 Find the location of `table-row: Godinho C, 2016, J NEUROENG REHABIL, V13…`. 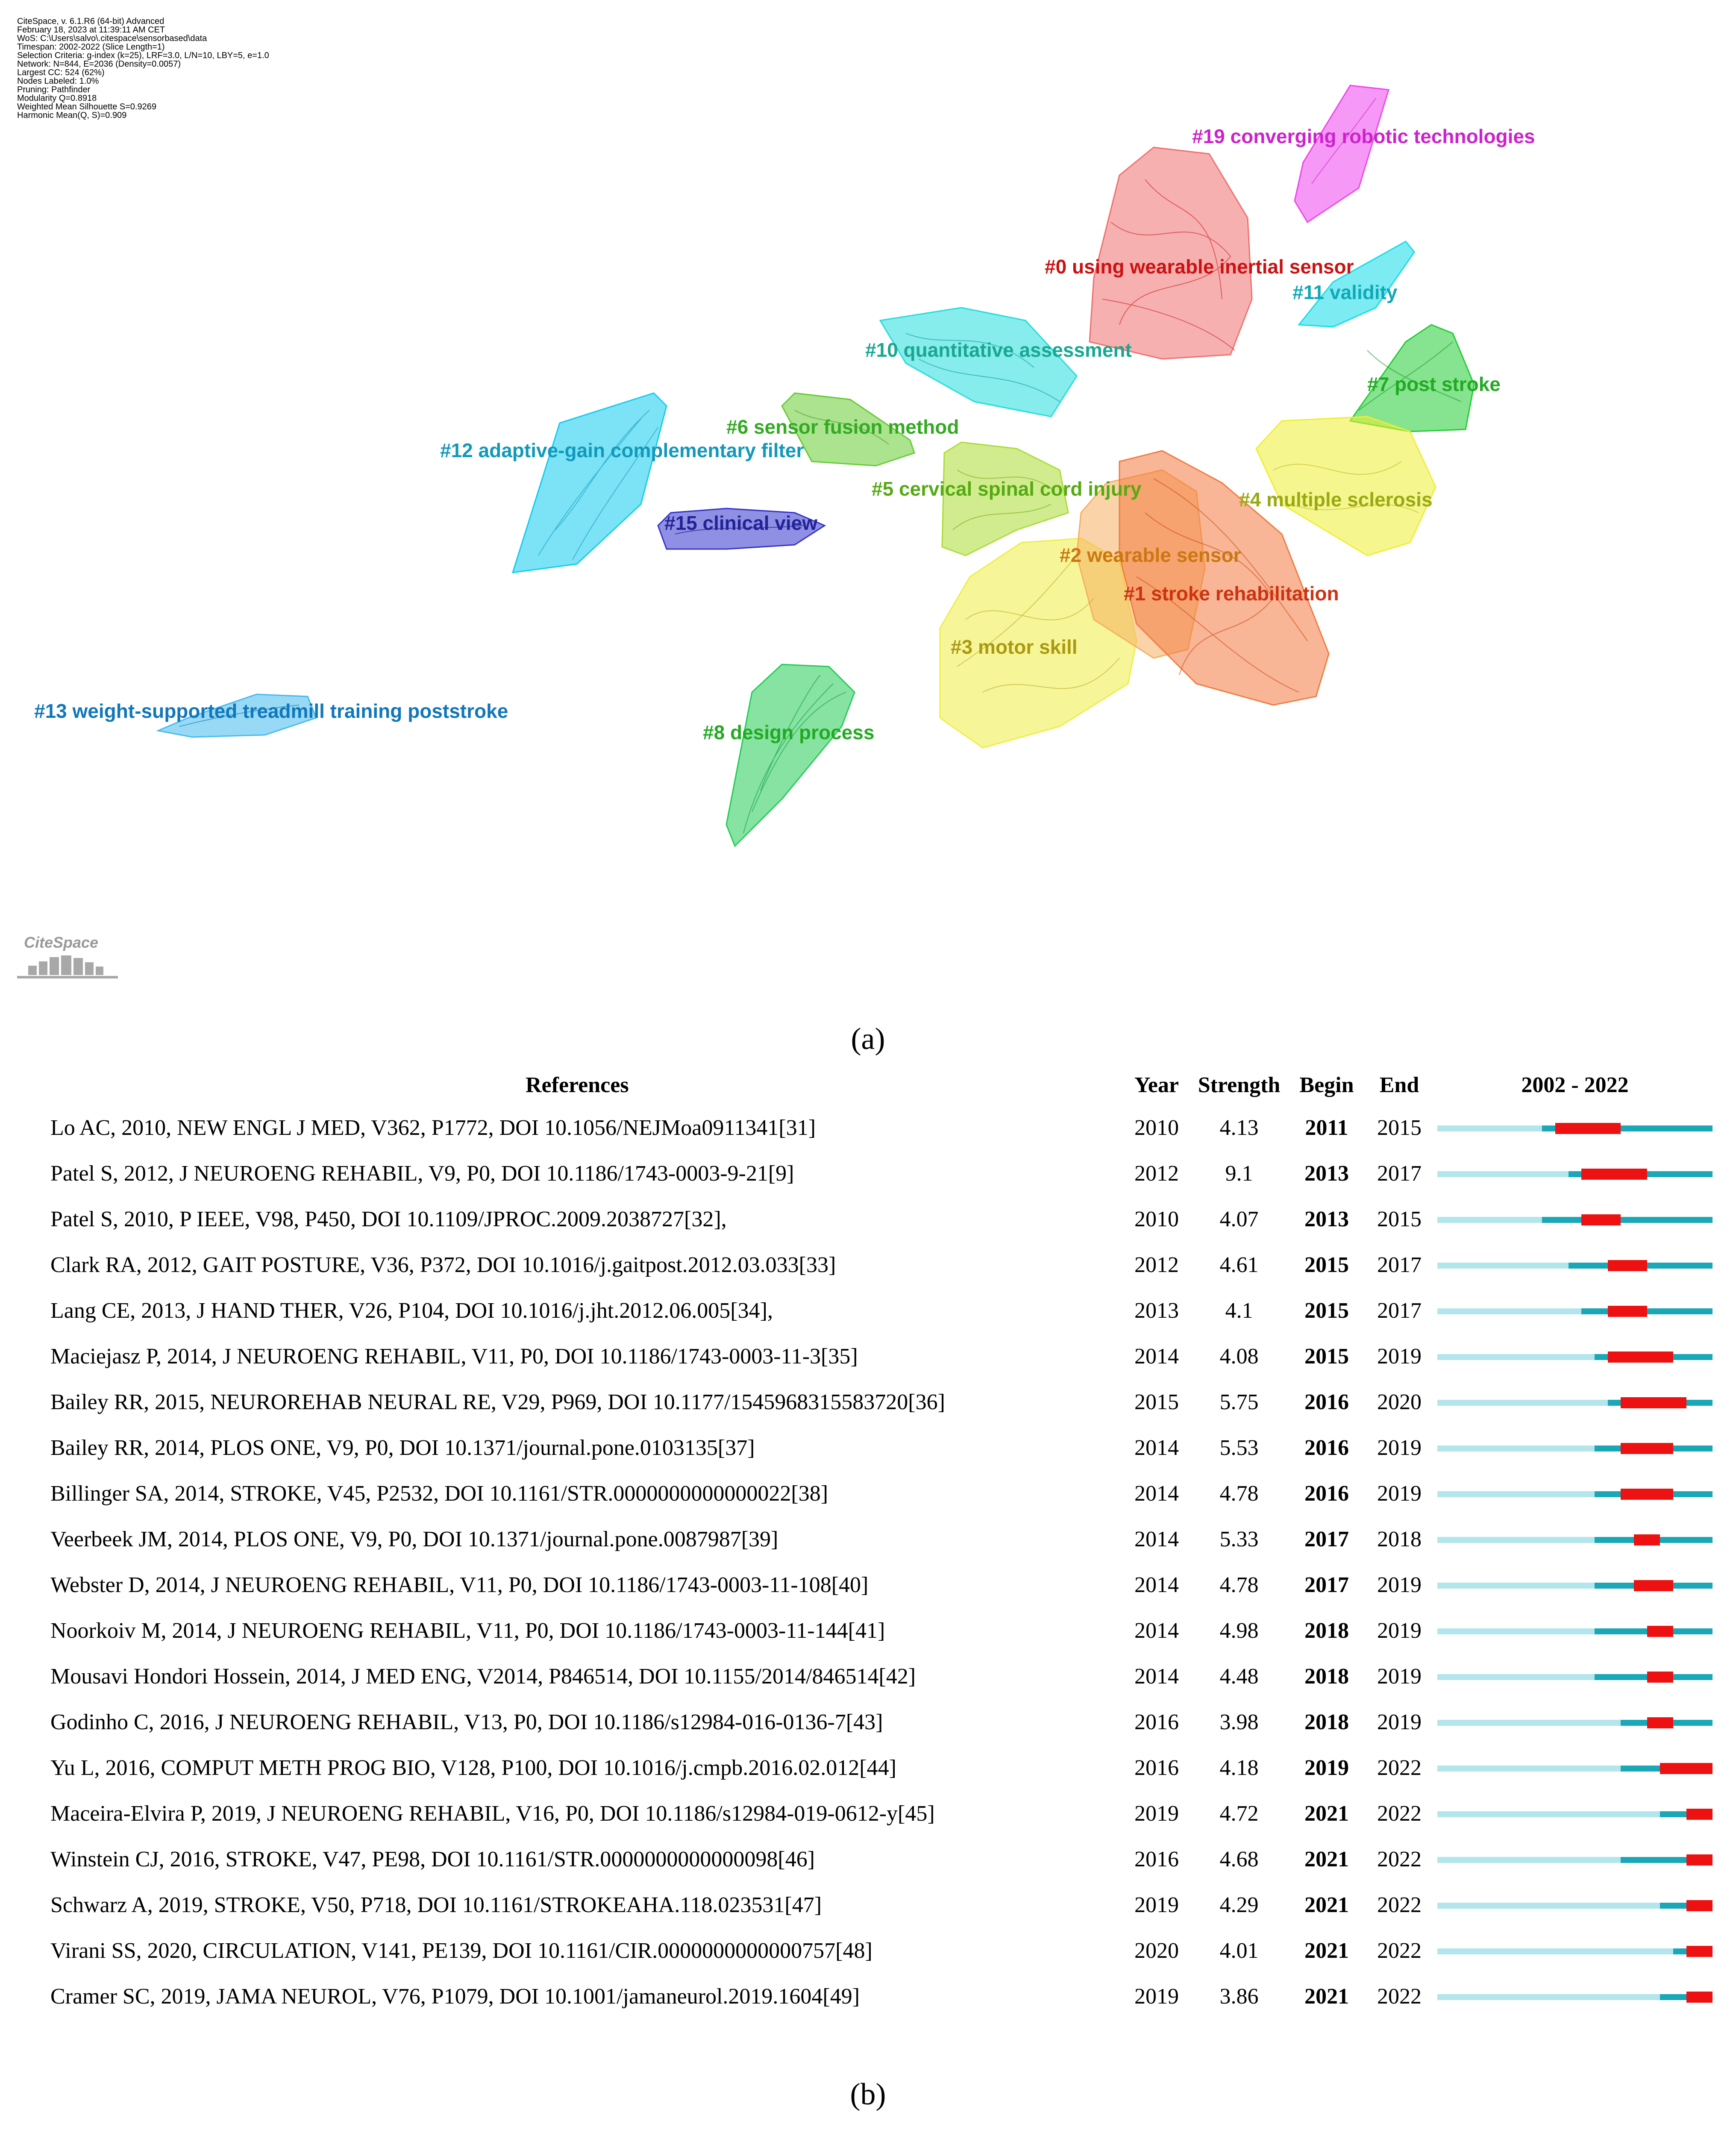

table-row: Godinho C, 2016, J NEUROENG REHABIL, V13… is located at coordinates (868, 1723).